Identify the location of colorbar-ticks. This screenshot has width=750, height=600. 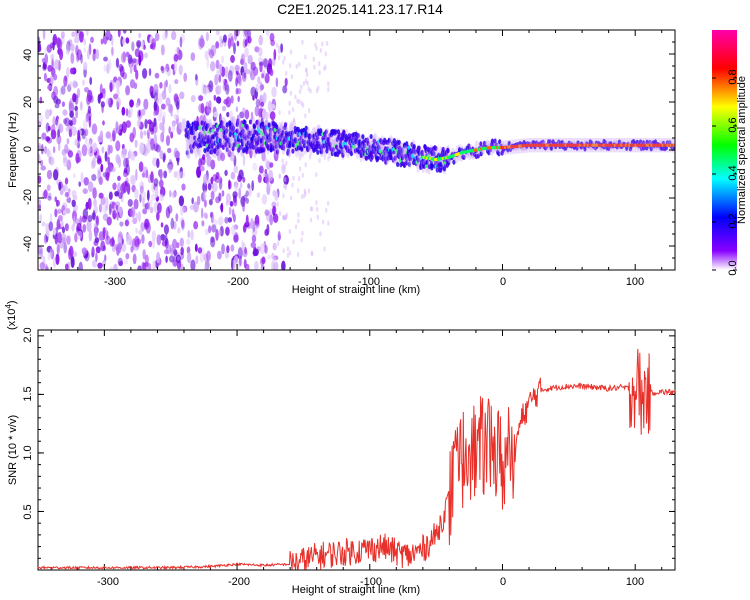
(724, 174).